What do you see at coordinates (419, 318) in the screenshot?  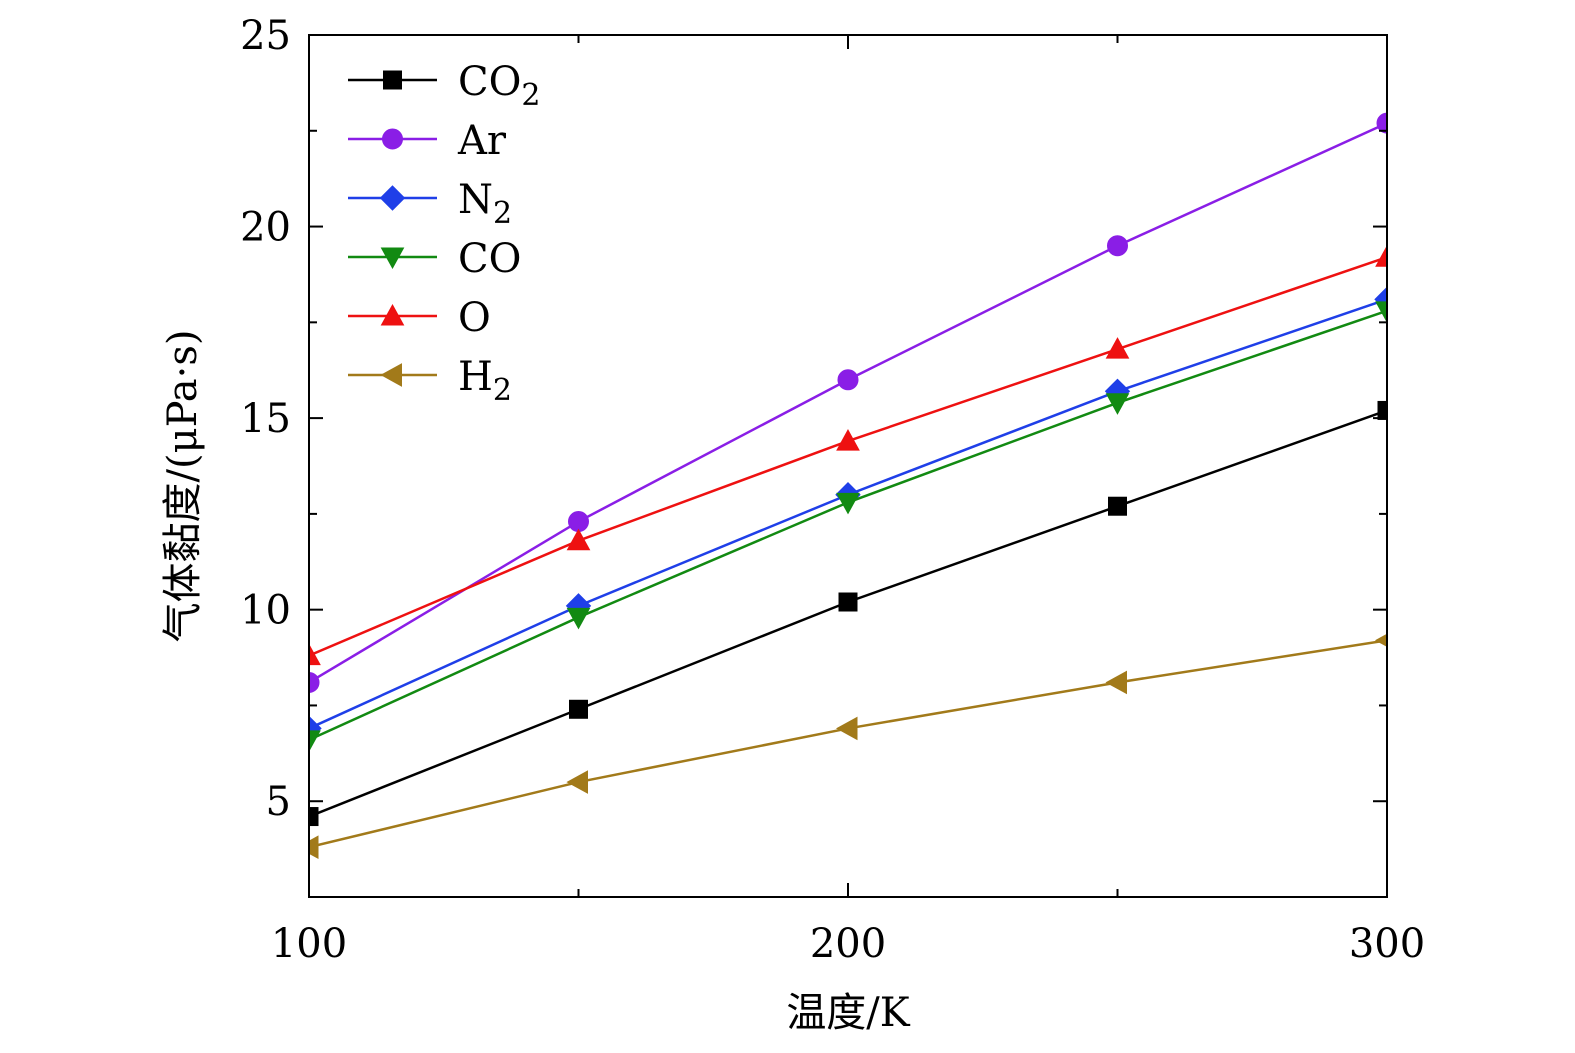 I see `legend-item: O` at bounding box center [419, 318].